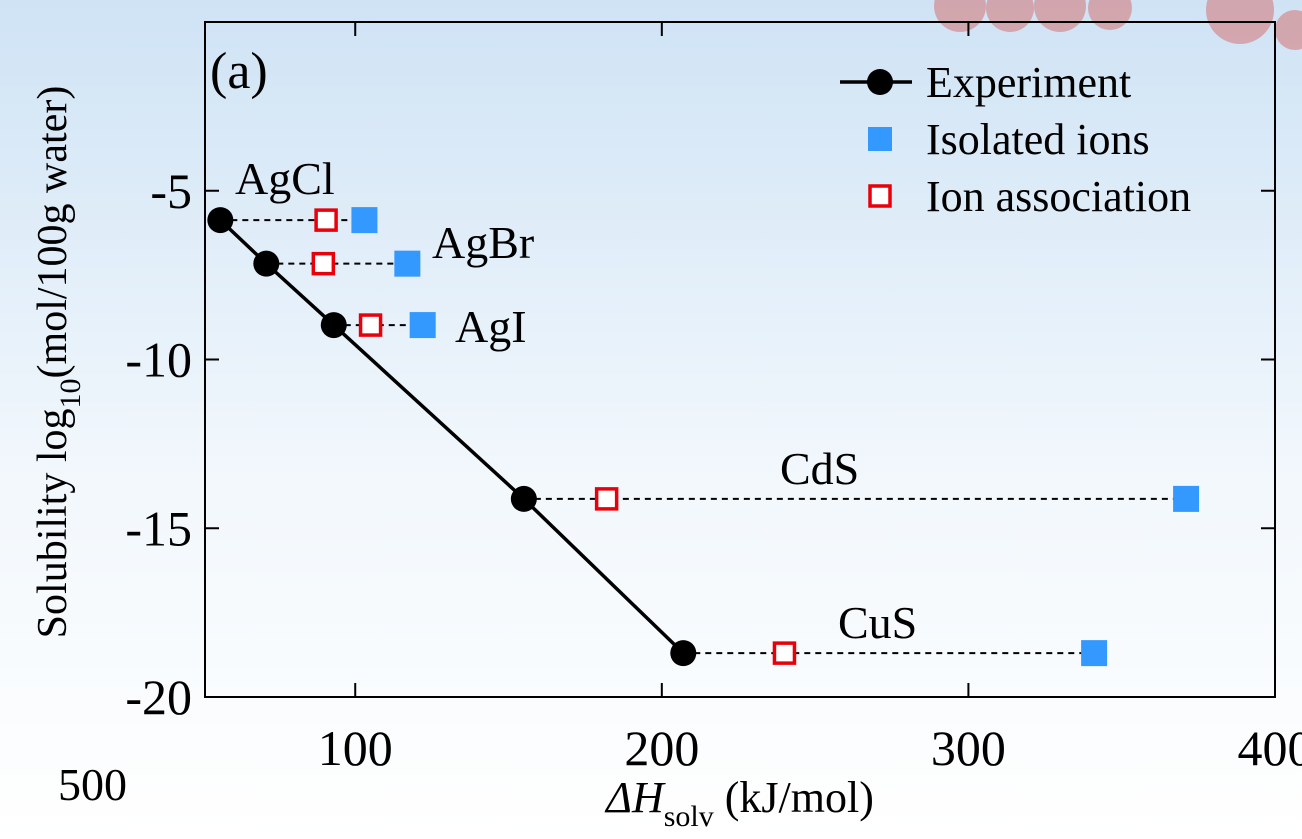 This screenshot has height=839, width=1302. I want to click on y-tick-label: -15, so click(158, 528).